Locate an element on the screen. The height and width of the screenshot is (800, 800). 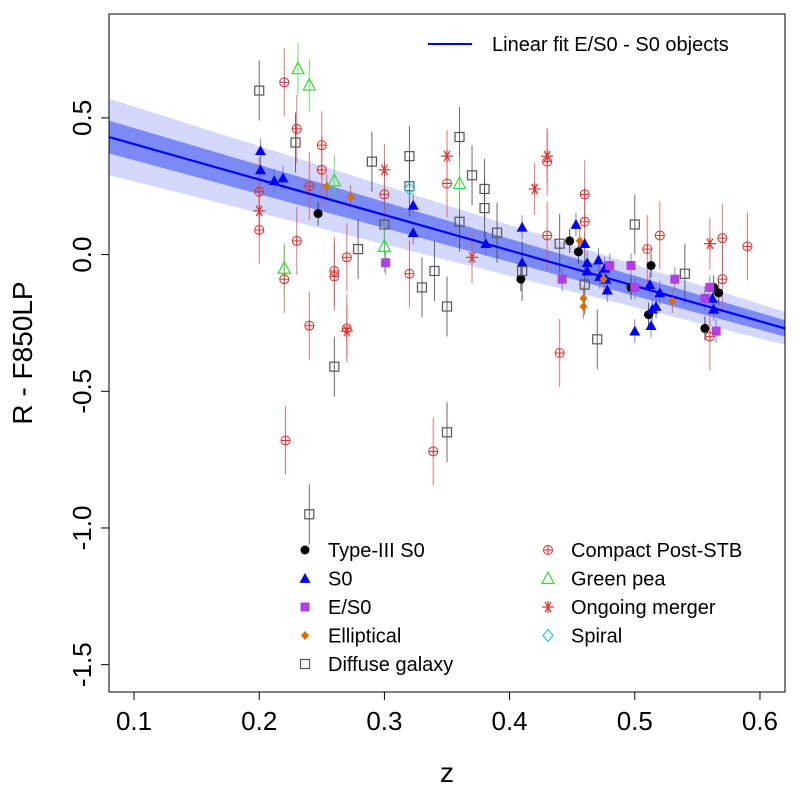
y-axis-label: R - F850LP is located at coordinates (22, 352).